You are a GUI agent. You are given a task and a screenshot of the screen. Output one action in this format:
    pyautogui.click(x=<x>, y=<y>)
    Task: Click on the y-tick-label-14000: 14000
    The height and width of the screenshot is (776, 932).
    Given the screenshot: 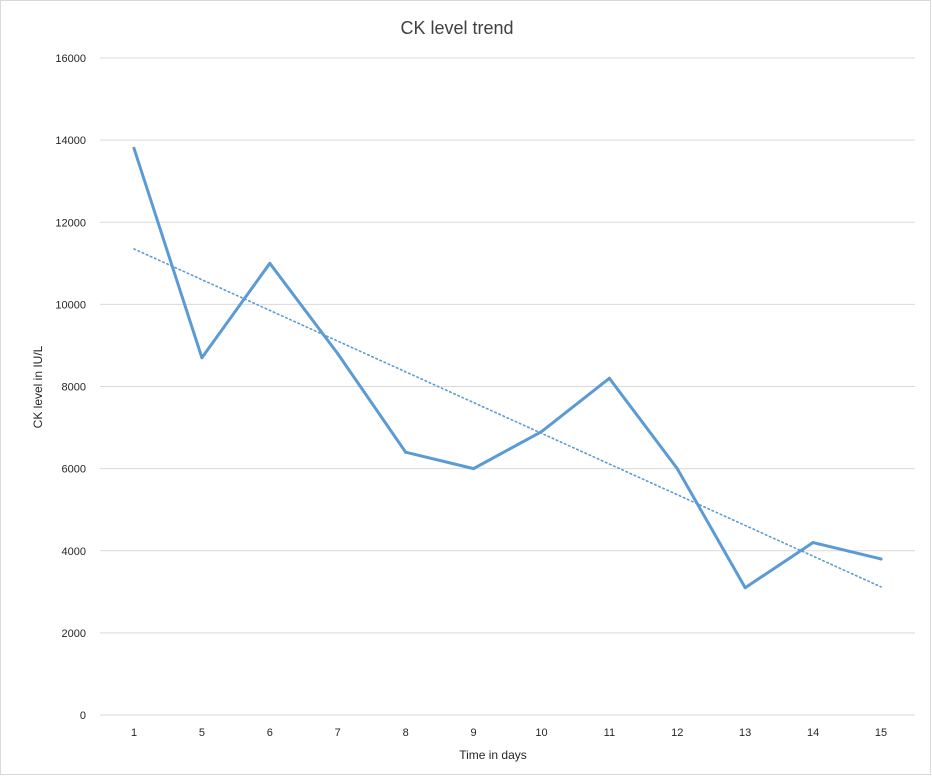 What is the action you would take?
    pyautogui.click(x=70, y=141)
    